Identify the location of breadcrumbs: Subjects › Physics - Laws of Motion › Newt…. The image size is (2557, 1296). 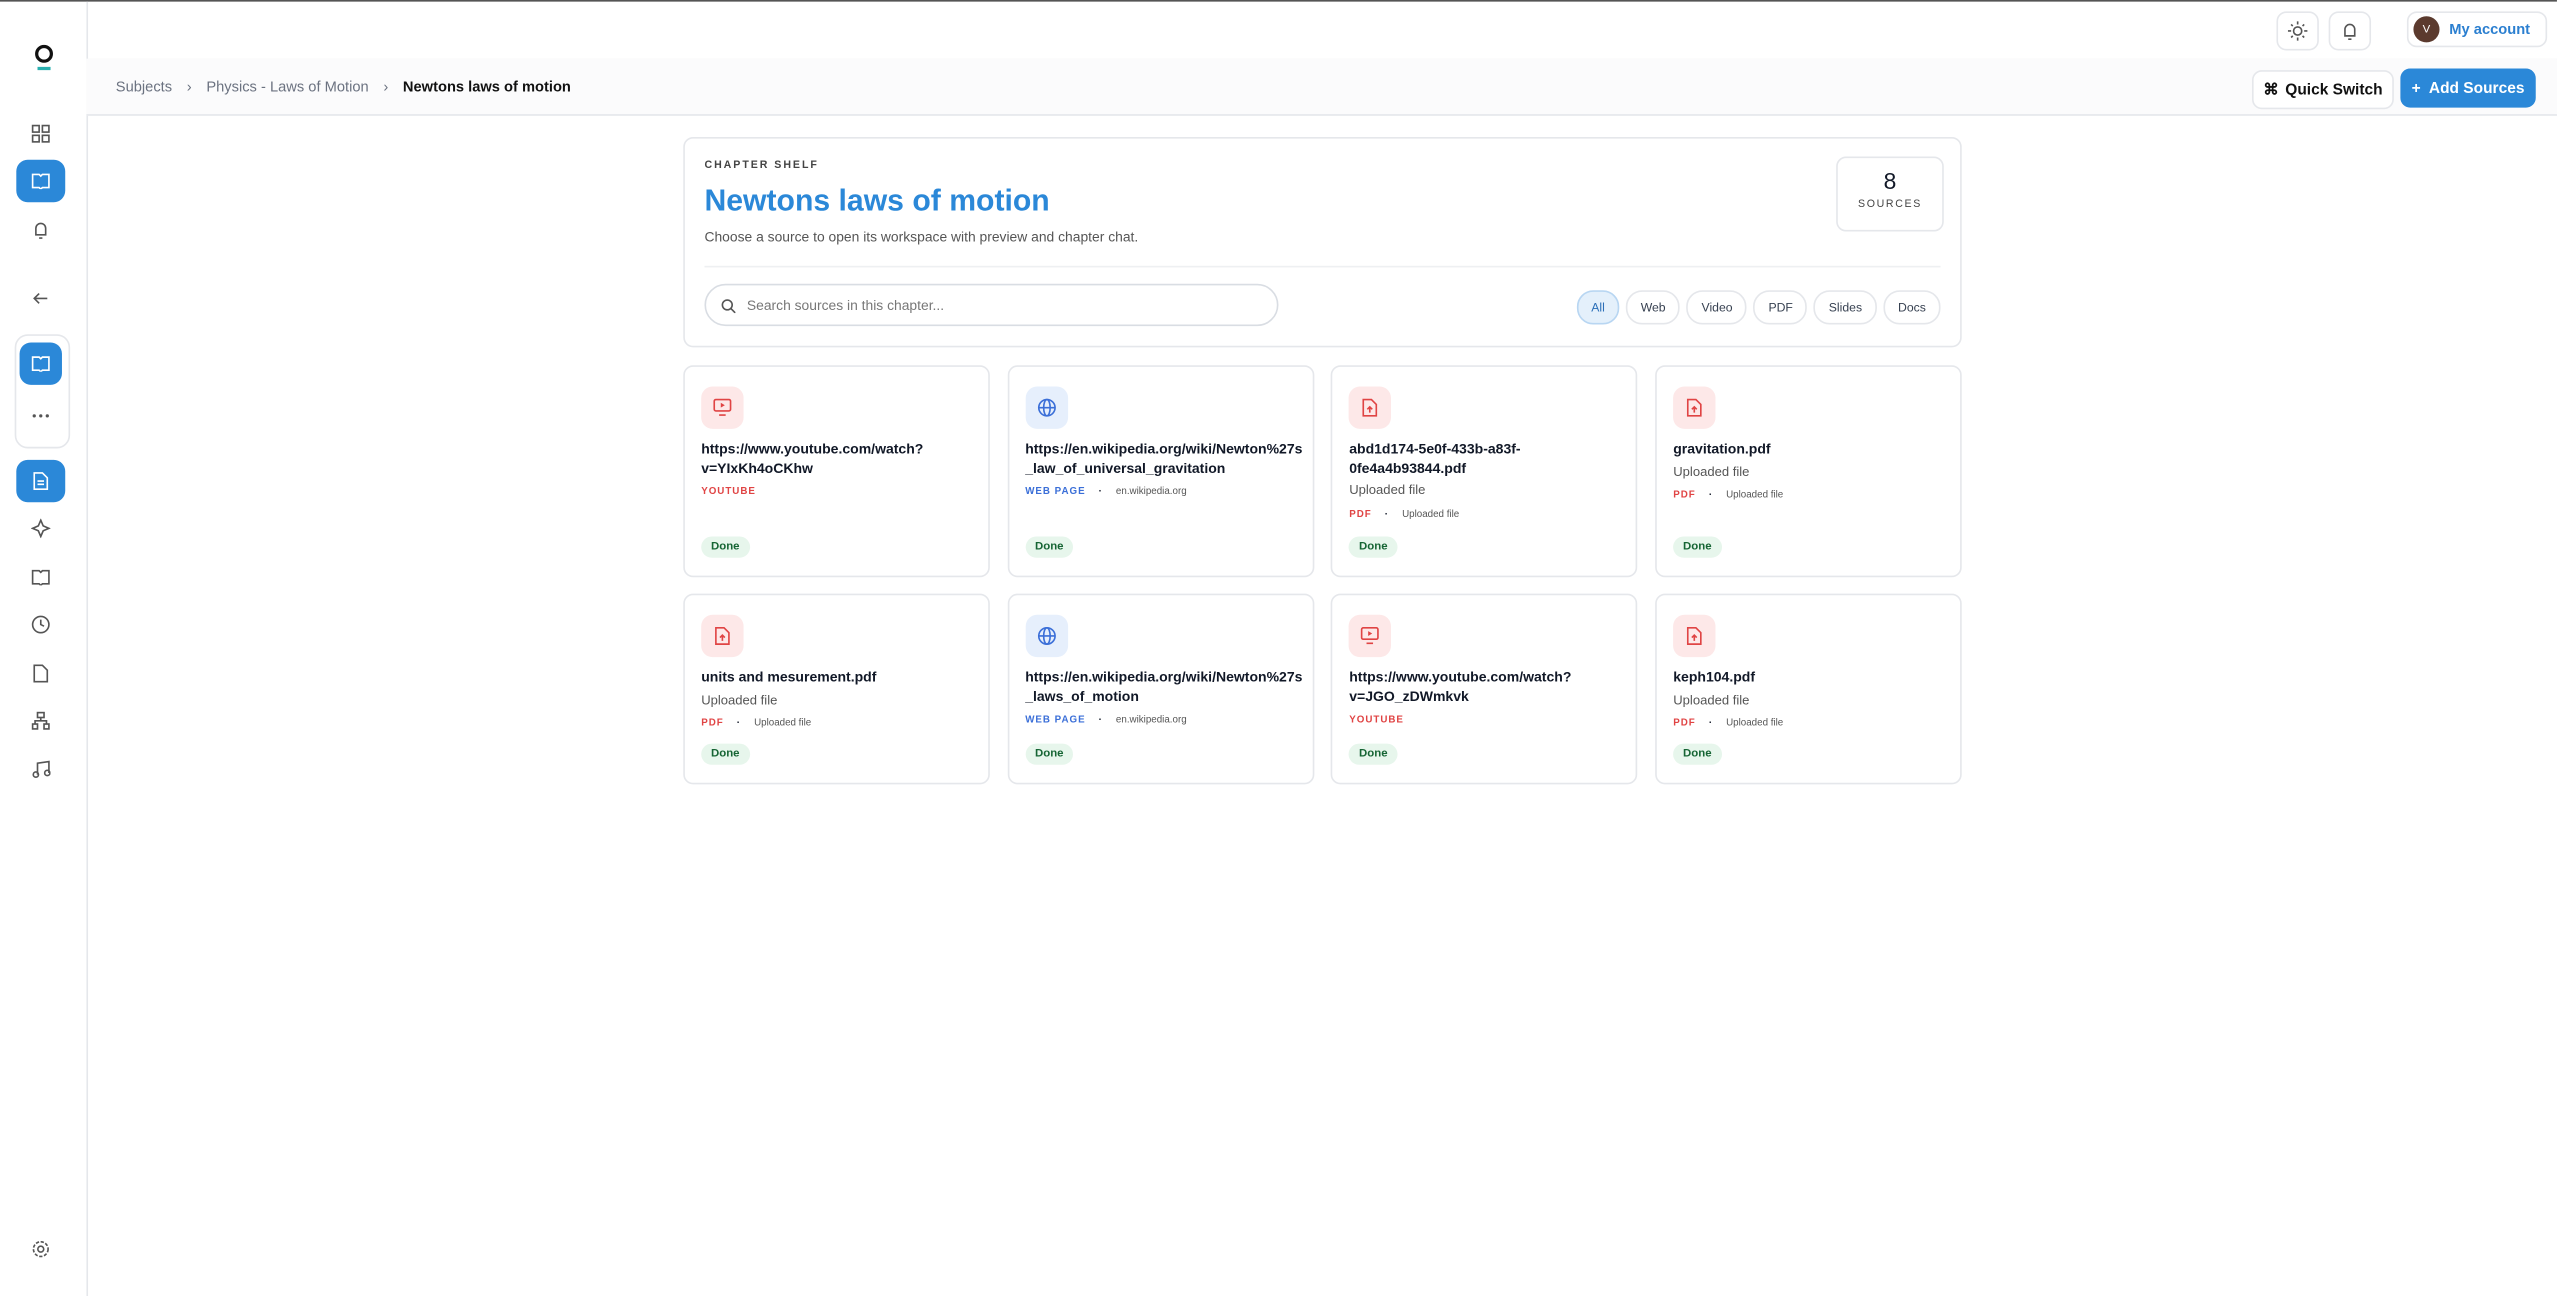
(1321, 87).